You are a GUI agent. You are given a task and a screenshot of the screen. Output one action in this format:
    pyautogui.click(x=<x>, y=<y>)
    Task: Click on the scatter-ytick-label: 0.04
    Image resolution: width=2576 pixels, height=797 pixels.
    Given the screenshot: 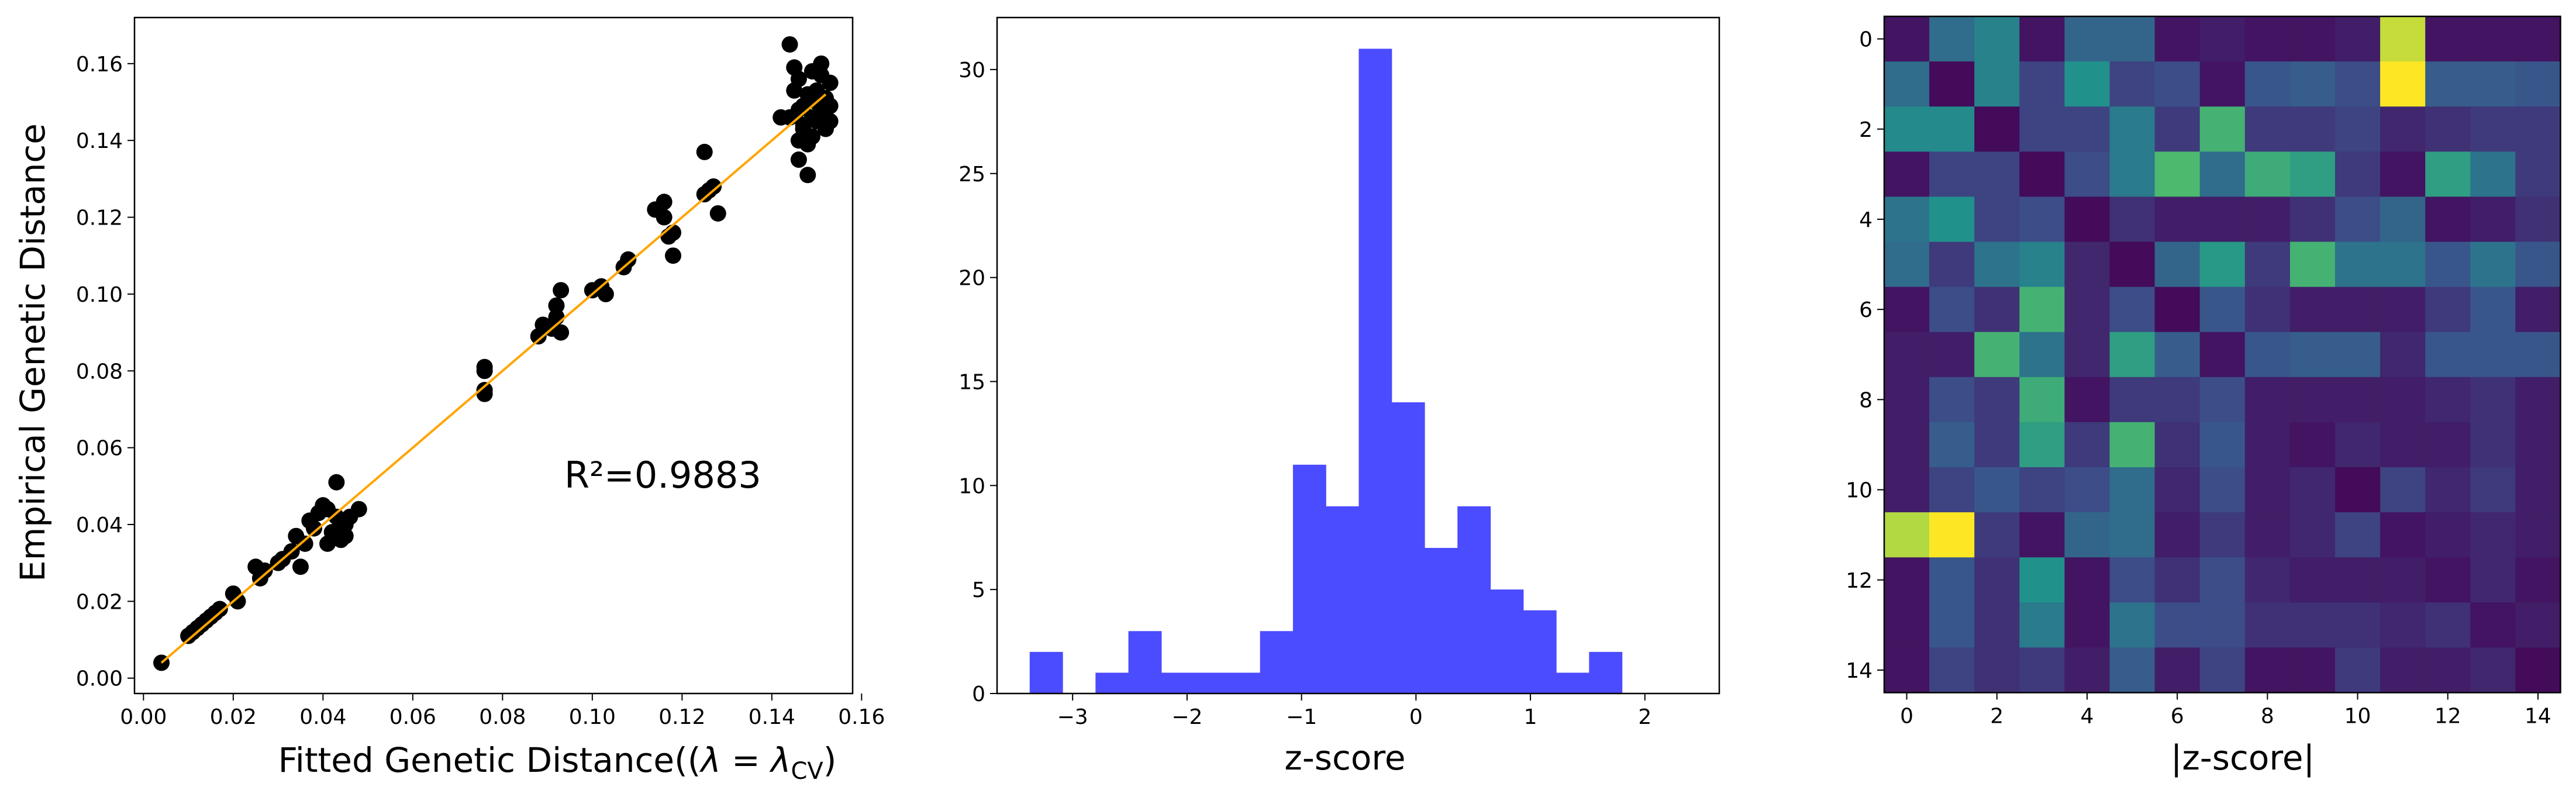 What is the action you would take?
    pyautogui.click(x=100, y=525)
    